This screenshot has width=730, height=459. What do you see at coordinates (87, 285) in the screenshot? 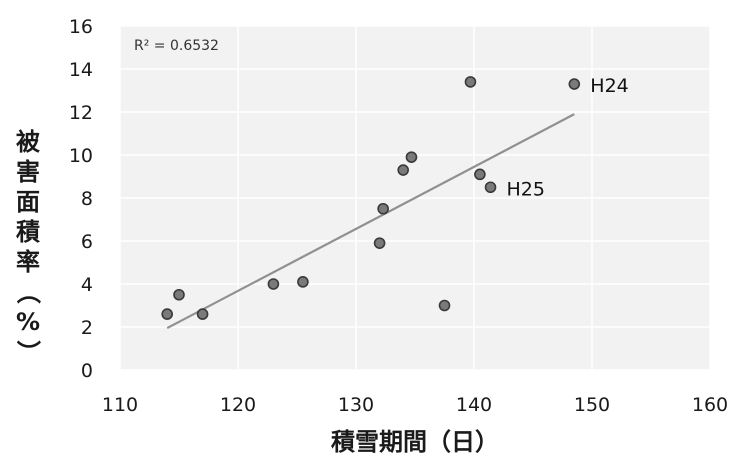
I see `y-tick-label: 4` at bounding box center [87, 285].